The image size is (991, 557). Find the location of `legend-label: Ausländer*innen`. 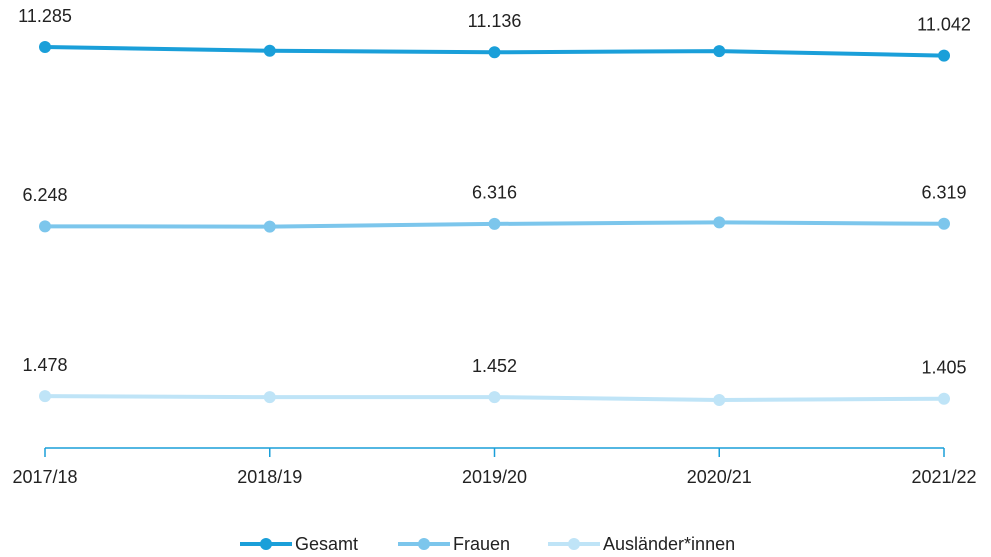

legend-label: Ausländer*innen is located at coordinates (669, 544).